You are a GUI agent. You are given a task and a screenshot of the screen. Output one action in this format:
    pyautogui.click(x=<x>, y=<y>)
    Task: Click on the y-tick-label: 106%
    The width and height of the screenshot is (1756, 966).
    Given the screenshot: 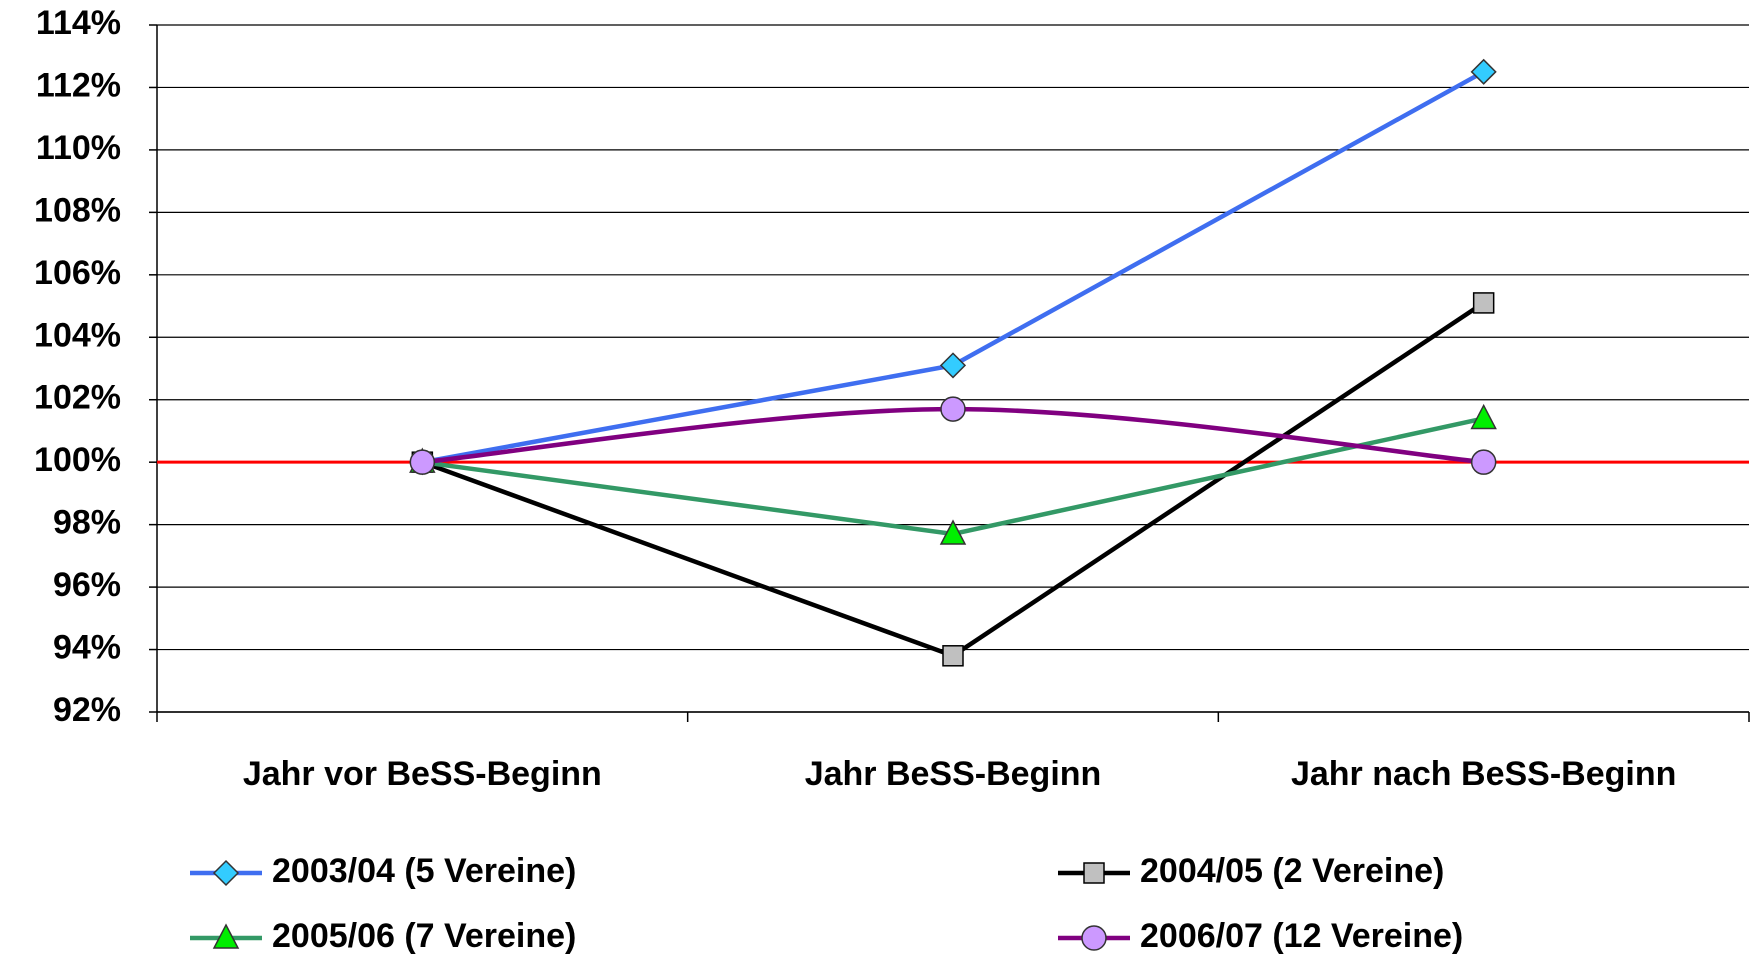 What is the action you would take?
    pyautogui.click(x=77, y=273)
    